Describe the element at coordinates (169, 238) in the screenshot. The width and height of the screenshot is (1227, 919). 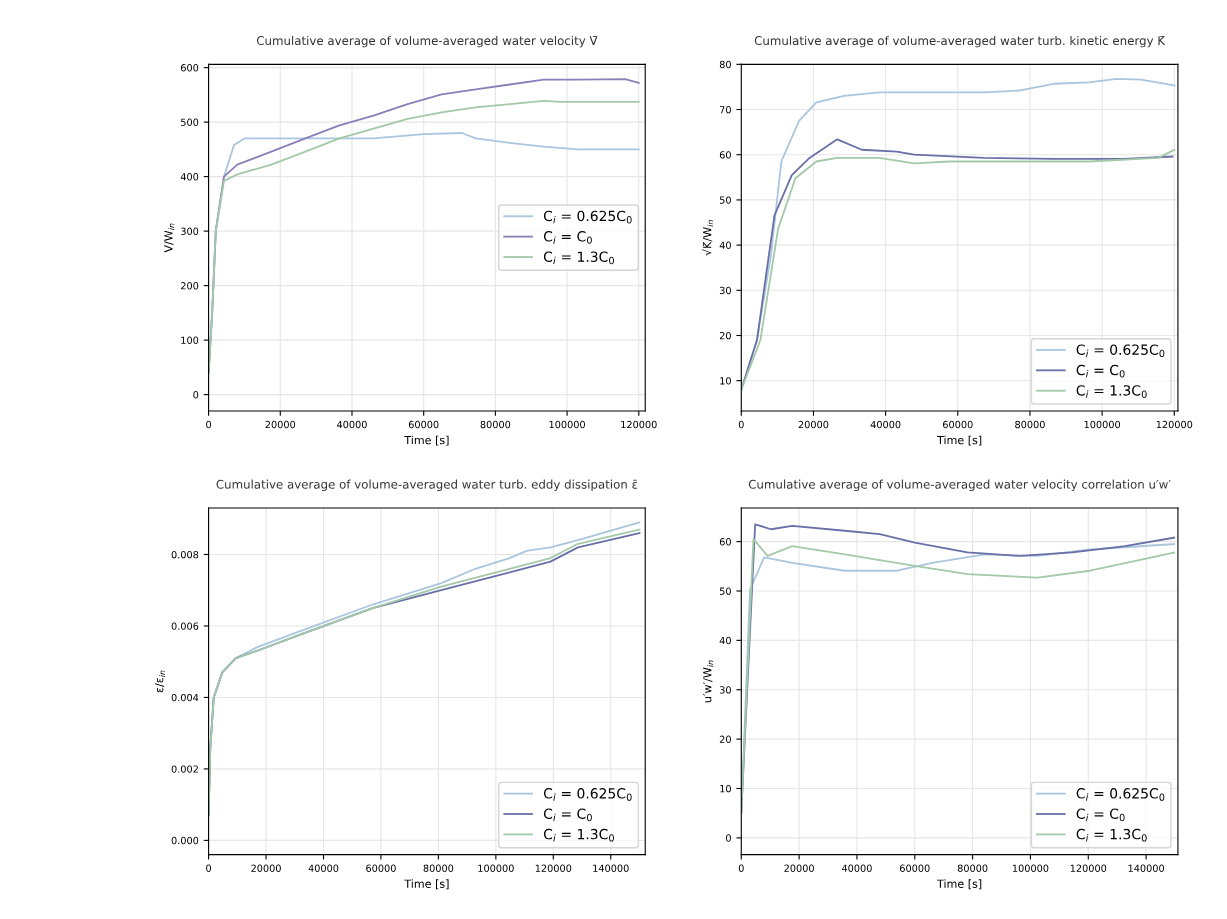
I see `y-axis-title: V/W$_{in}$` at that location.